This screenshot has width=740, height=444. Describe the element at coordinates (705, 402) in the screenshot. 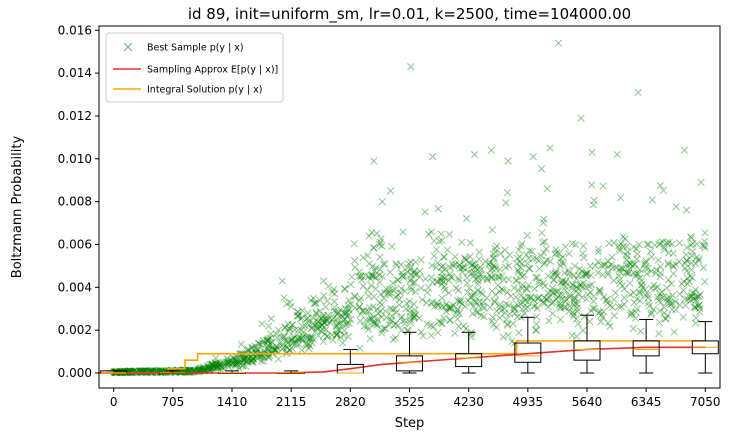

I see `x-tick-label: 7050` at that location.